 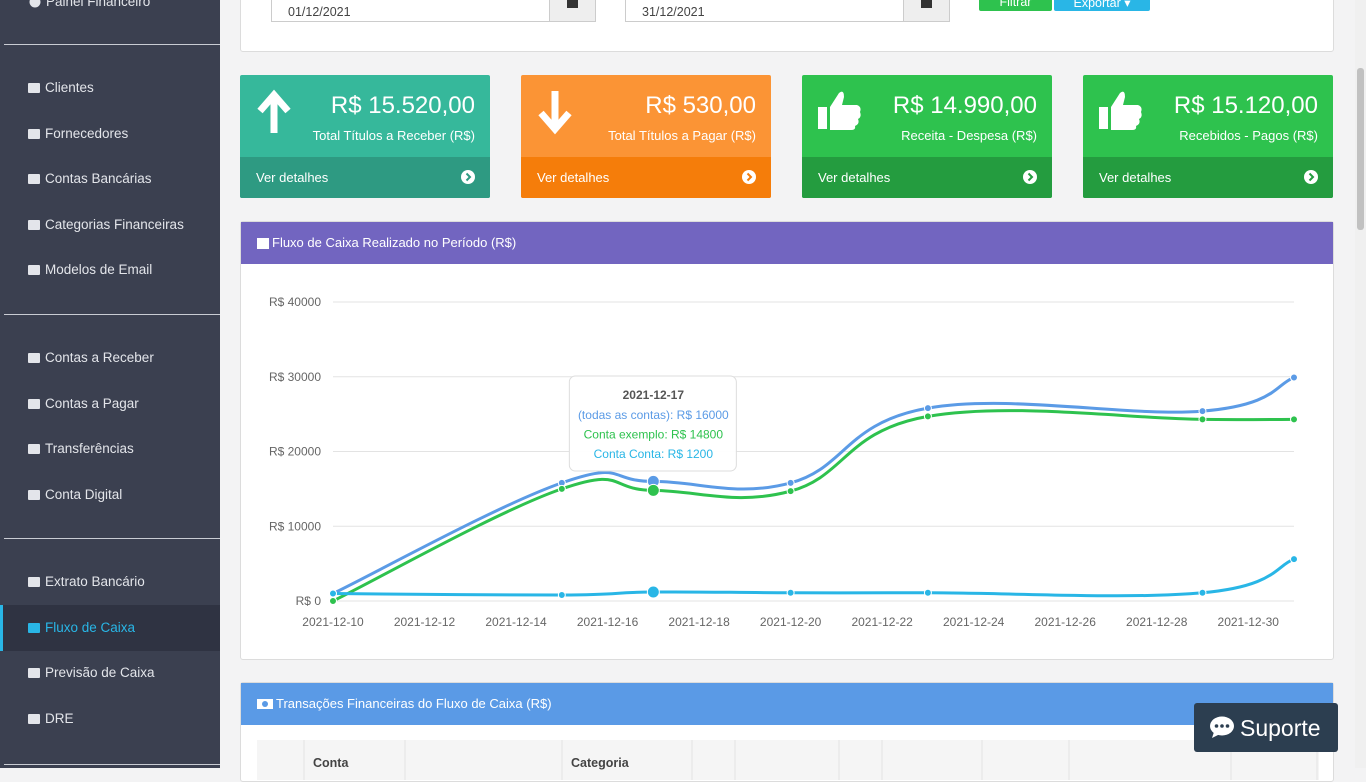 I want to click on sidebar-item: Categorias Financeiras, so click(x=105, y=225).